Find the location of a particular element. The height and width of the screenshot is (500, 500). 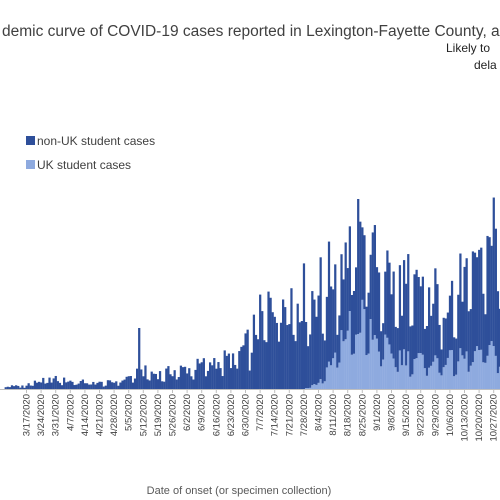

x-tick-label: 9/22/2020 is located at coordinates (421, 415).